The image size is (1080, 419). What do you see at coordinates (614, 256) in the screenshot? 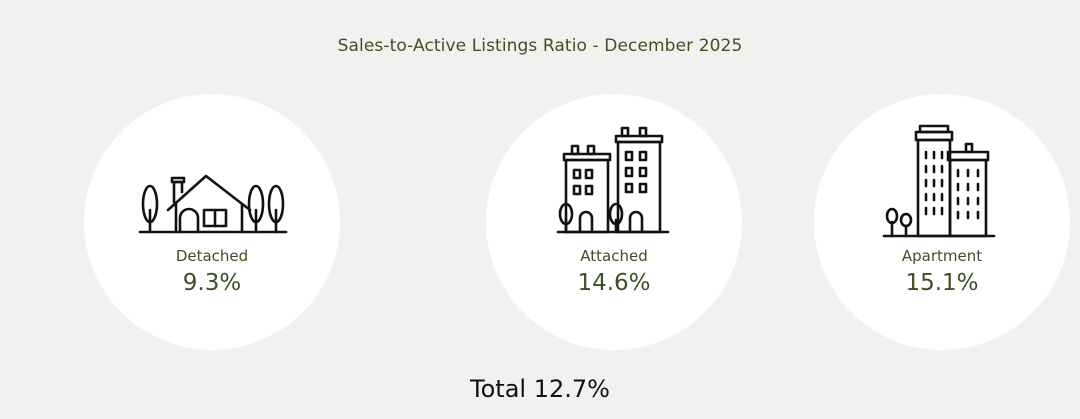
I see `attached-label: Attached` at bounding box center [614, 256].